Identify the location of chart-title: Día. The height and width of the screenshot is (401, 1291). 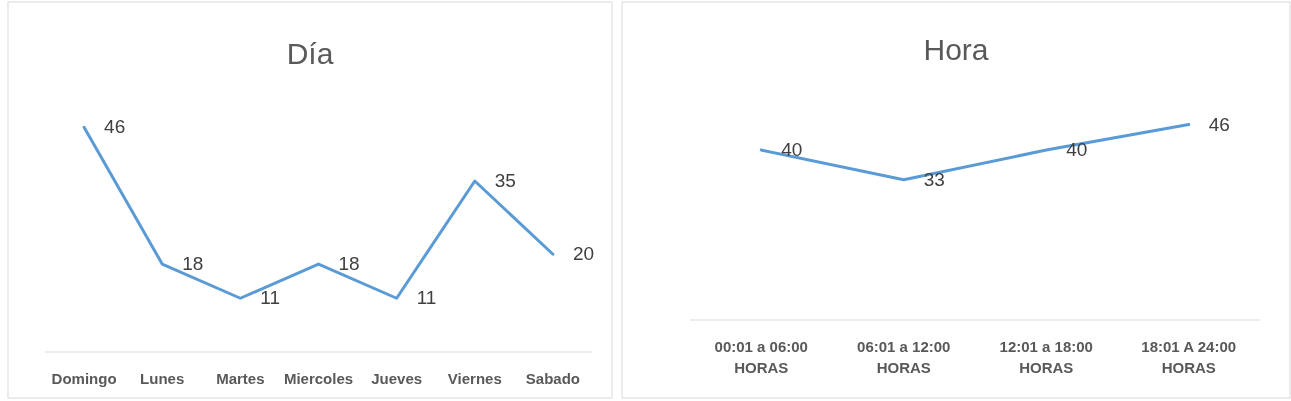
(310, 53).